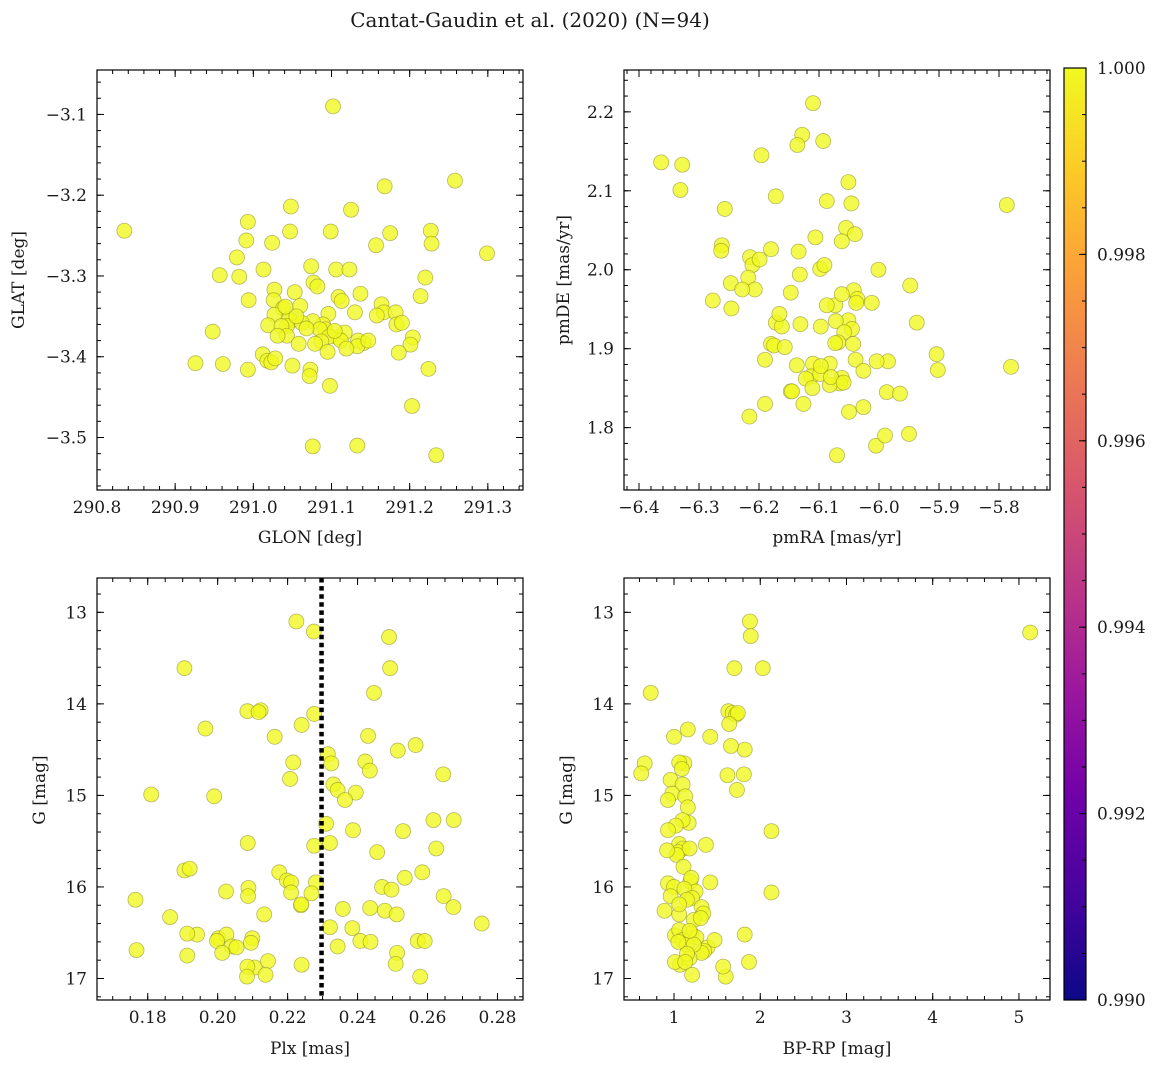 Image resolution: width=1161 pixels, height=1068 pixels. What do you see at coordinates (564, 280) in the screenshot?
I see `pmra-pmde-ylabel: pmDE [mas/yr]` at bounding box center [564, 280].